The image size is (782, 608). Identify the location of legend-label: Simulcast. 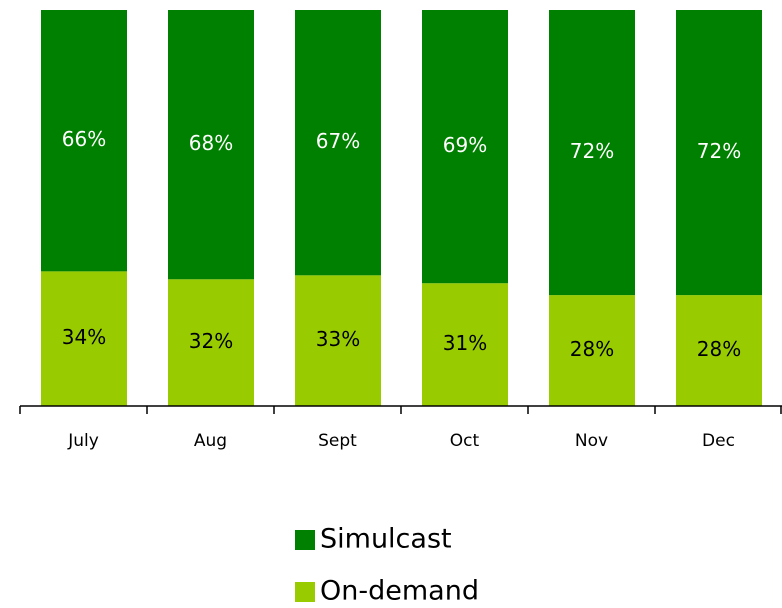
(386, 539).